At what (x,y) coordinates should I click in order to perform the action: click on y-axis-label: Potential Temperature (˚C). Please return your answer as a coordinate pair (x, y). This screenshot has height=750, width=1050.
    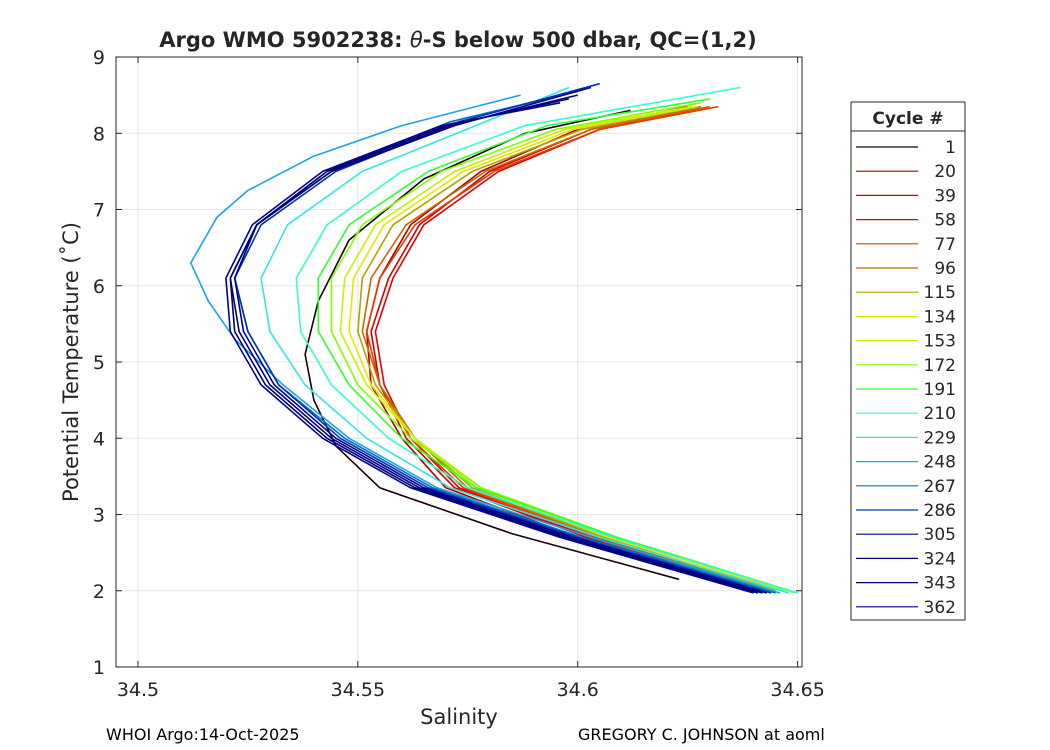
    Looking at the image, I should click on (71, 362).